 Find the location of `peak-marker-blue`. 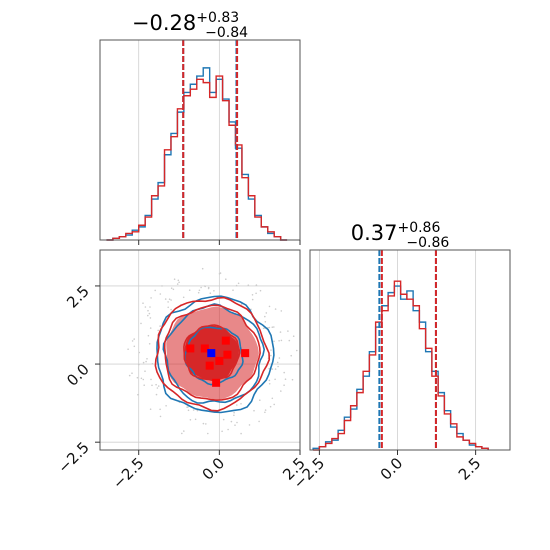

peak-marker-blue is located at coordinates (211, 353).